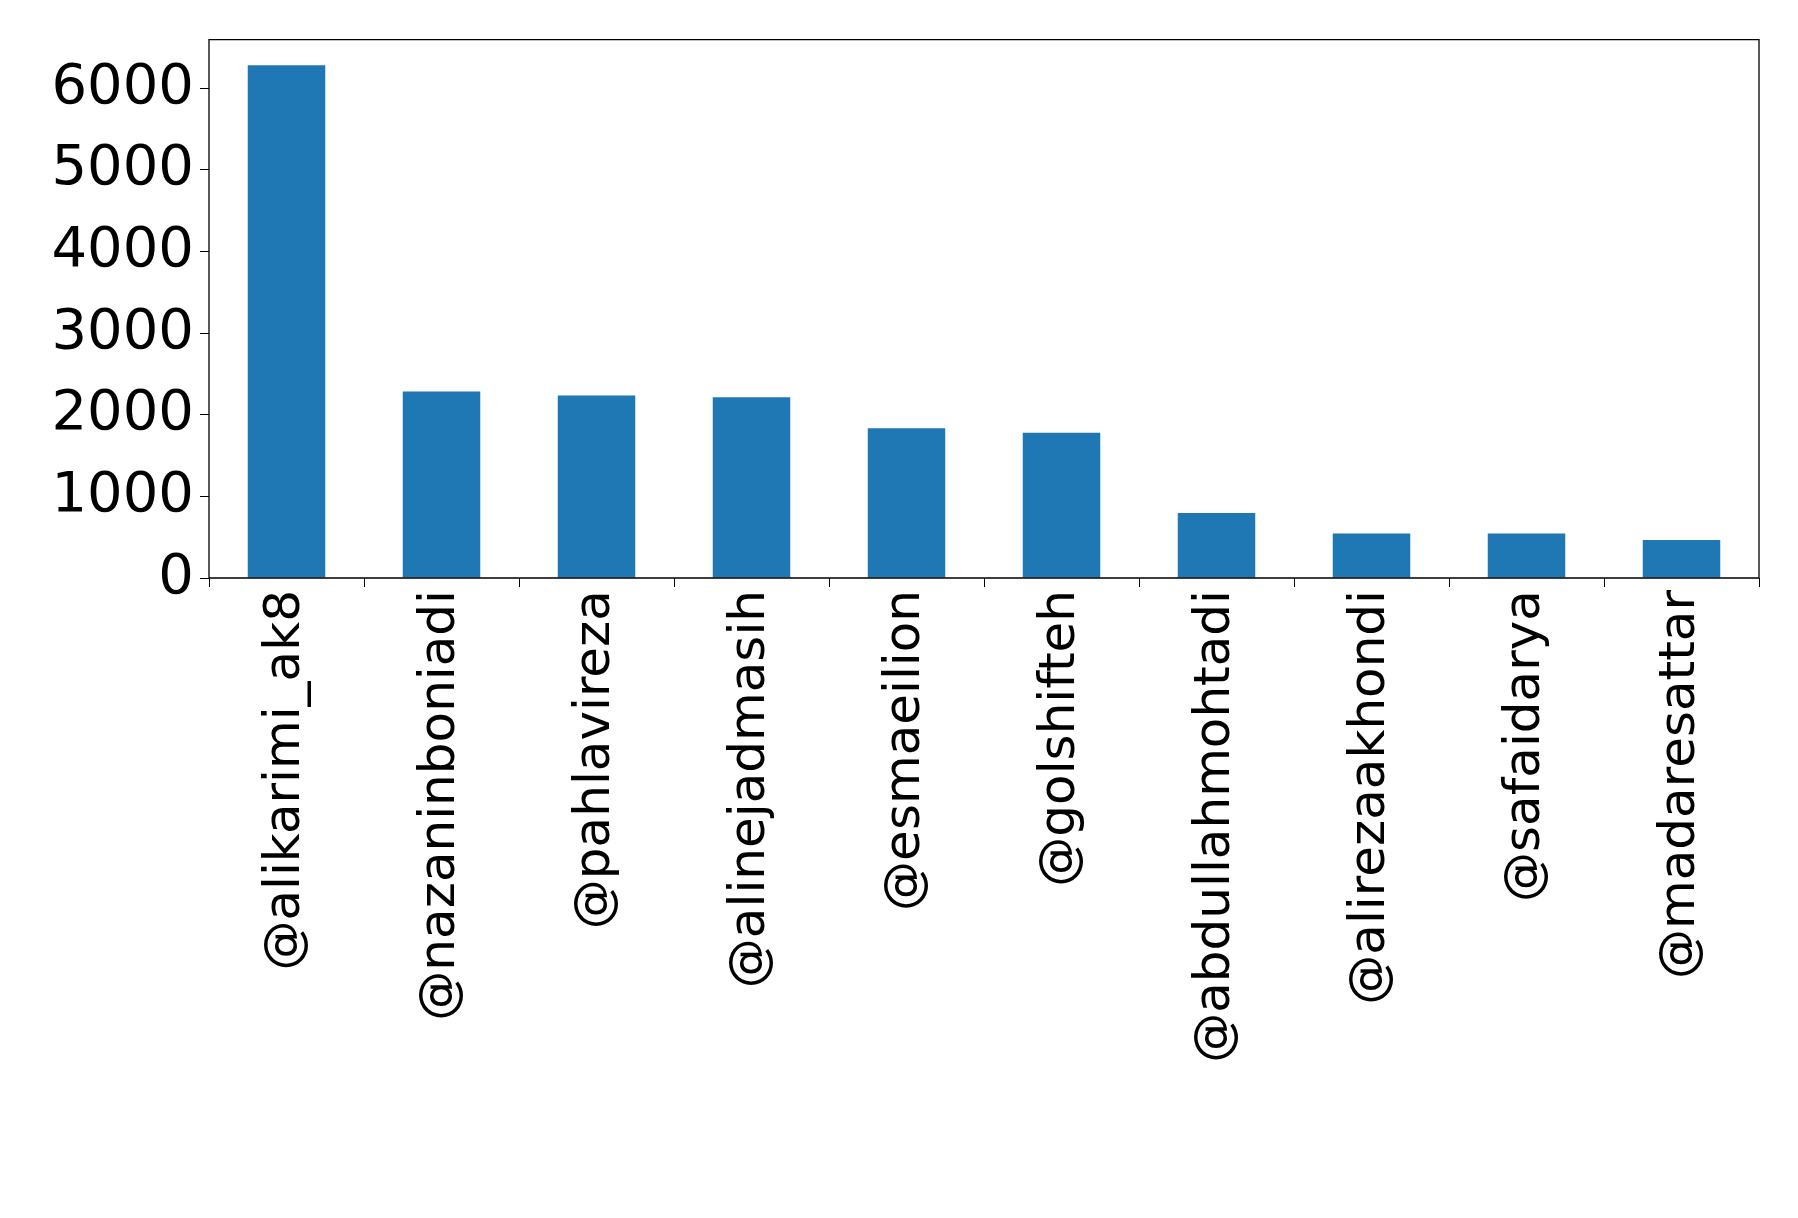  What do you see at coordinates (902, 750) in the screenshot?
I see `x-tick-label: @esmaeilion` at bounding box center [902, 750].